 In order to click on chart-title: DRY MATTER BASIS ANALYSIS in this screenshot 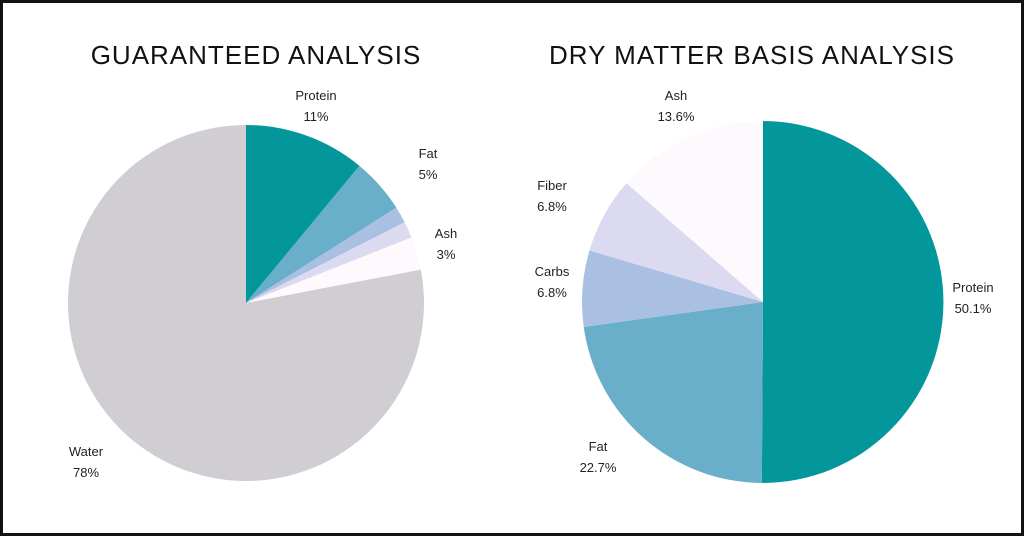, I will do `click(752, 55)`.